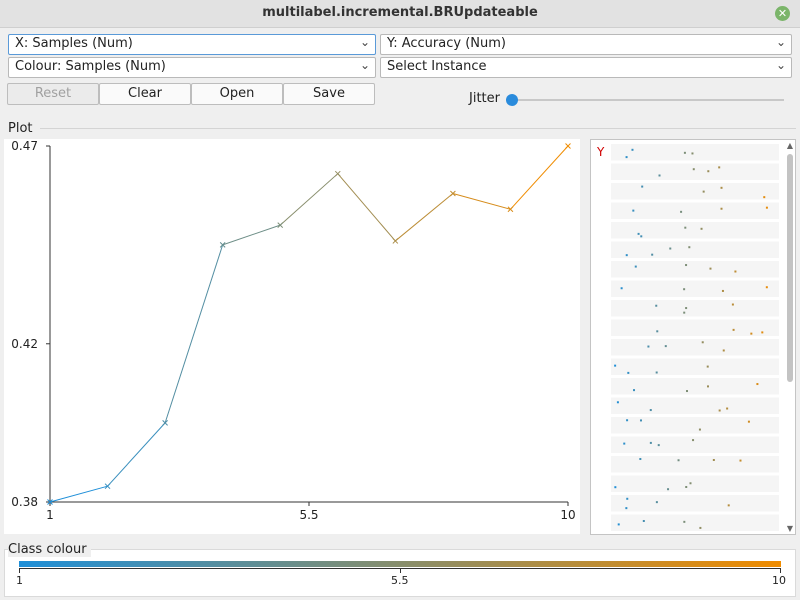 This screenshot has width=800, height=600. Describe the element at coordinates (53, 94) in the screenshot. I see `reset-button: Reset` at that location.